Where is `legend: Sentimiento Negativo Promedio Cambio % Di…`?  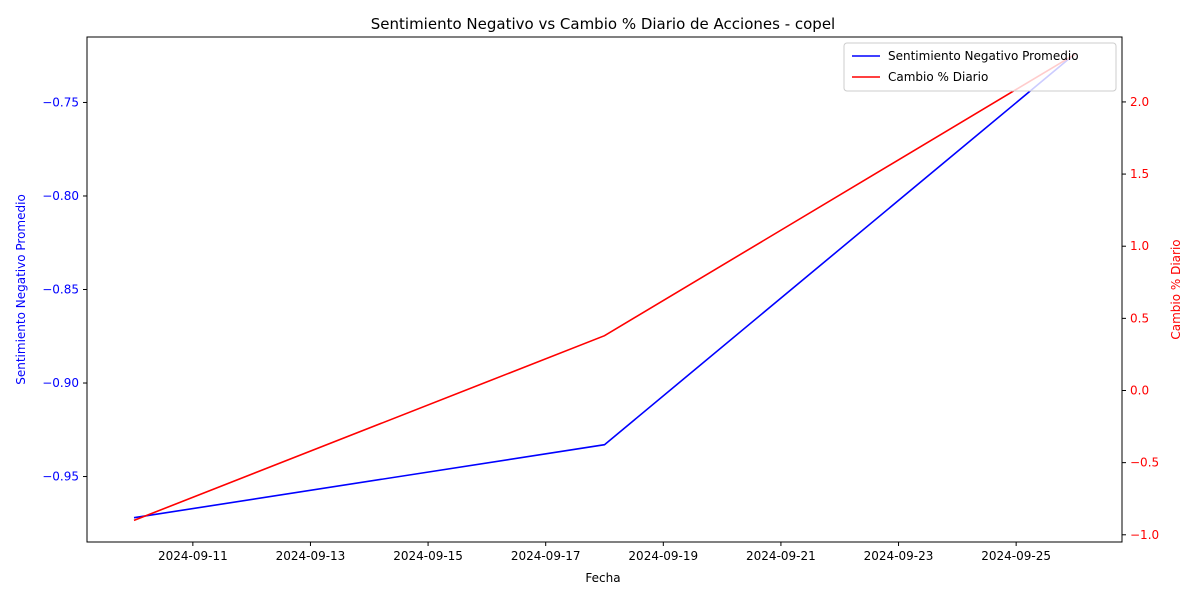 legend: Sentimiento Negativo Promedio Cambio % Di… is located at coordinates (980, 67).